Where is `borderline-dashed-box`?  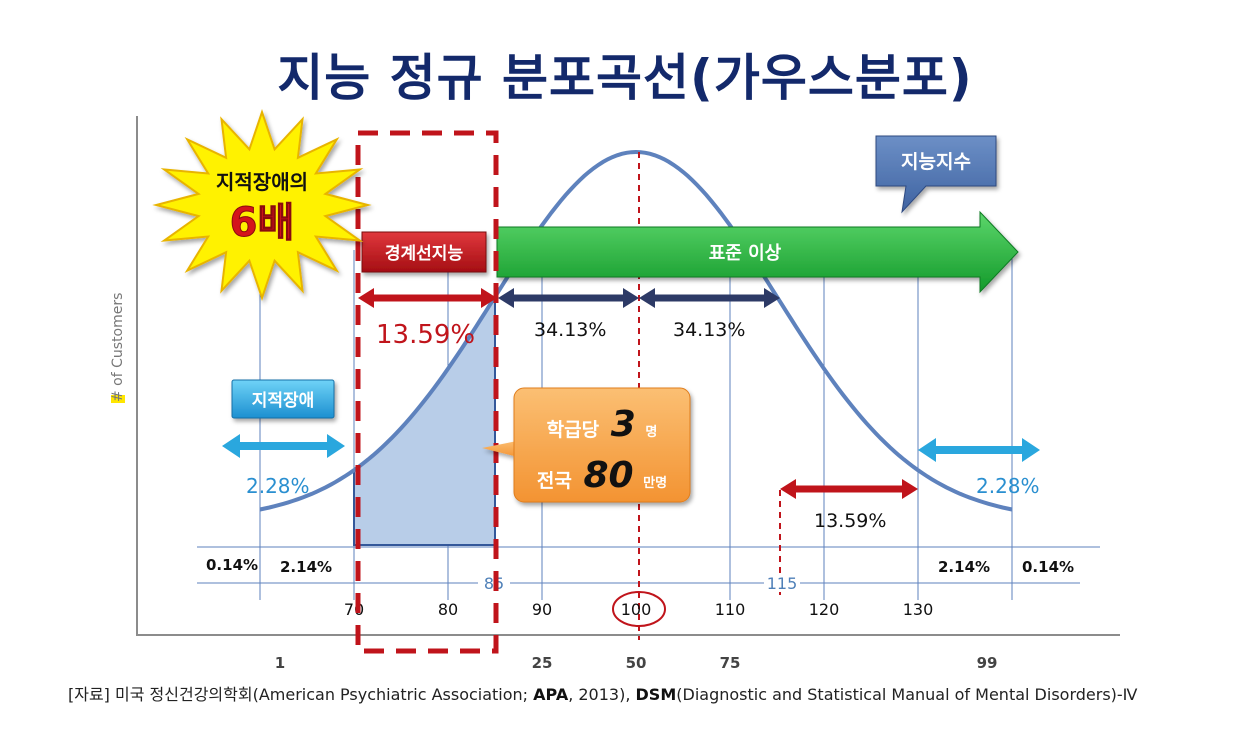 borderline-dashed-box is located at coordinates (427, 392).